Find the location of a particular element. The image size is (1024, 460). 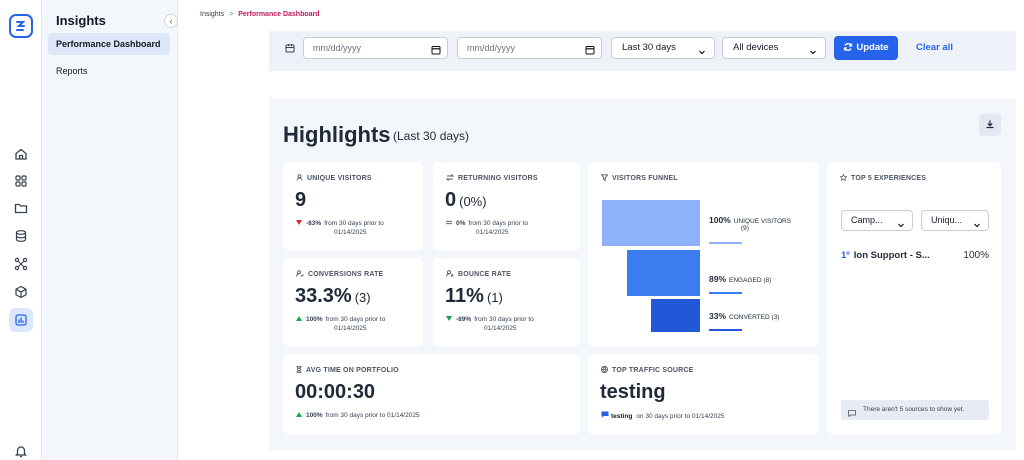

share-nodes-icon is located at coordinates (21, 264).